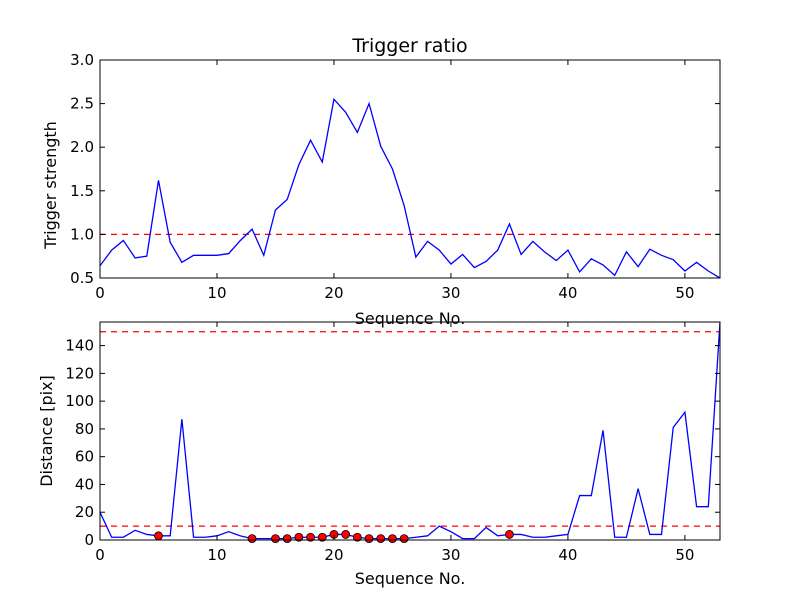 This screenshot has height=600, width=800. What do you see at coordinates (82, 234) in the screenshot?
I see `y-tick-label: 1.0` at bounding box center [82, 234].